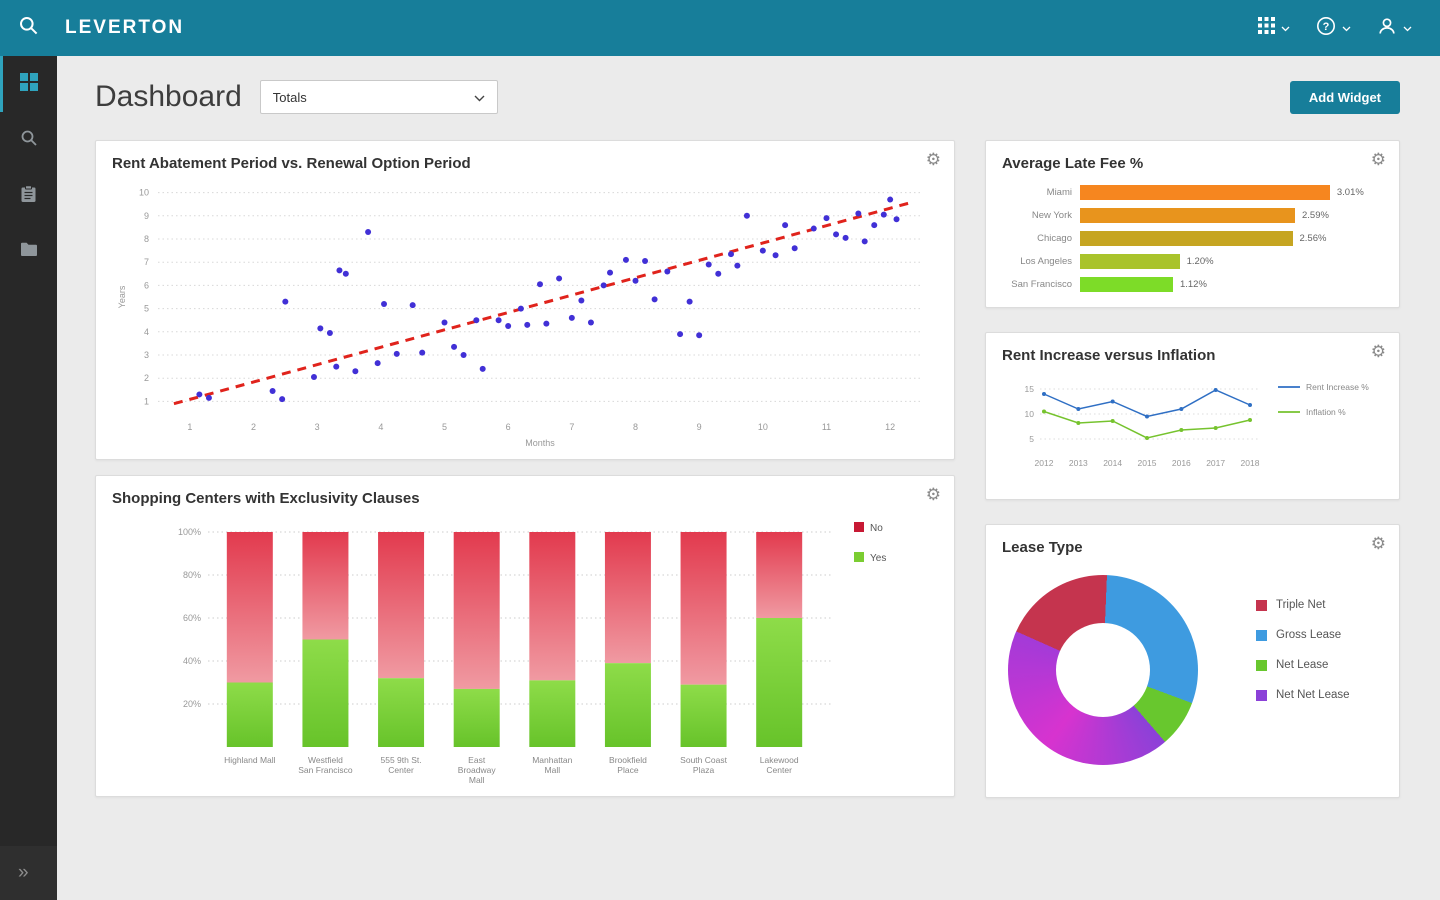 This screenshot has width=1440, height=900. What do you see at coordinates (933, 495) in the screenshot?
I see `stacked-settings-button: ⚙` at bounding box center [933, 495].